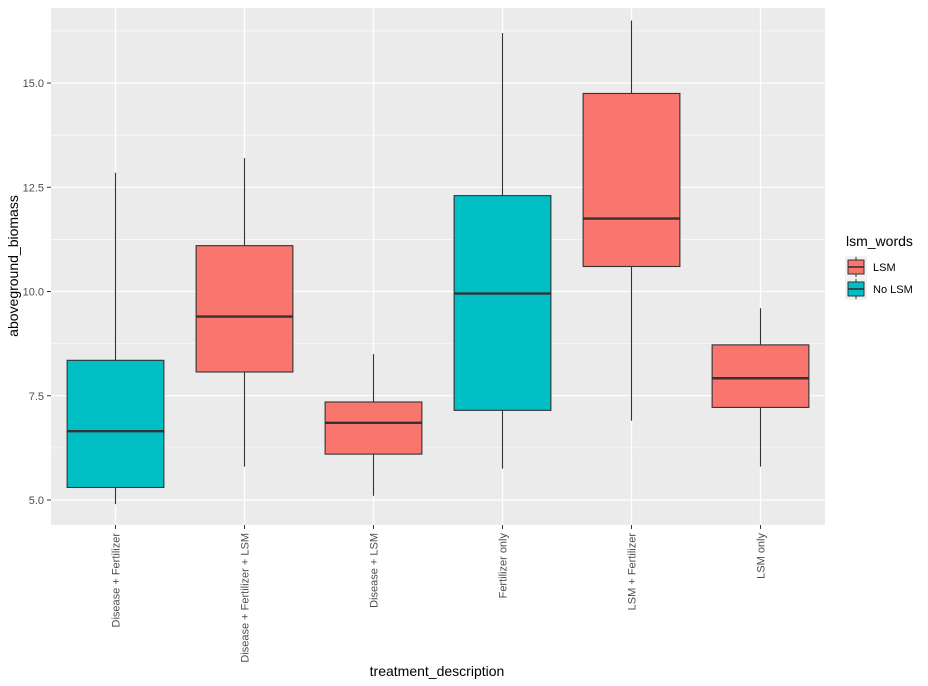  What do you see at coordinates (36, 501) in the screenshot?
I see `y-tick-label: 5.0` at bounding box center [36, 501].